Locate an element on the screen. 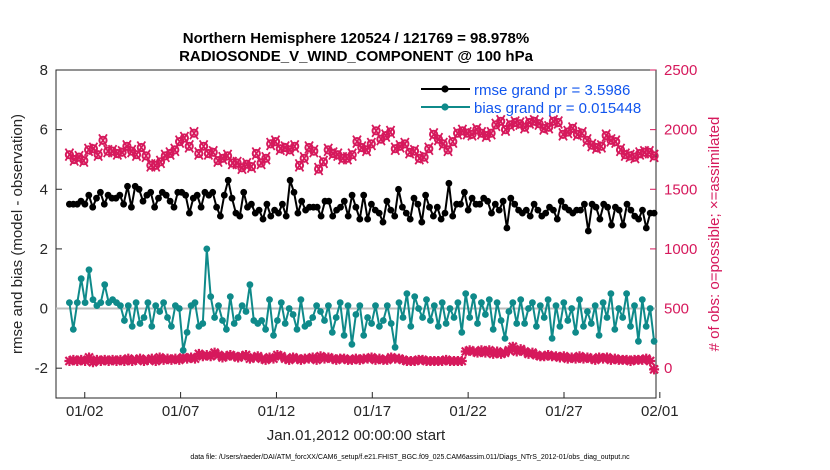  x-tick-label: 01/27 is located at coordinates (564, 411).